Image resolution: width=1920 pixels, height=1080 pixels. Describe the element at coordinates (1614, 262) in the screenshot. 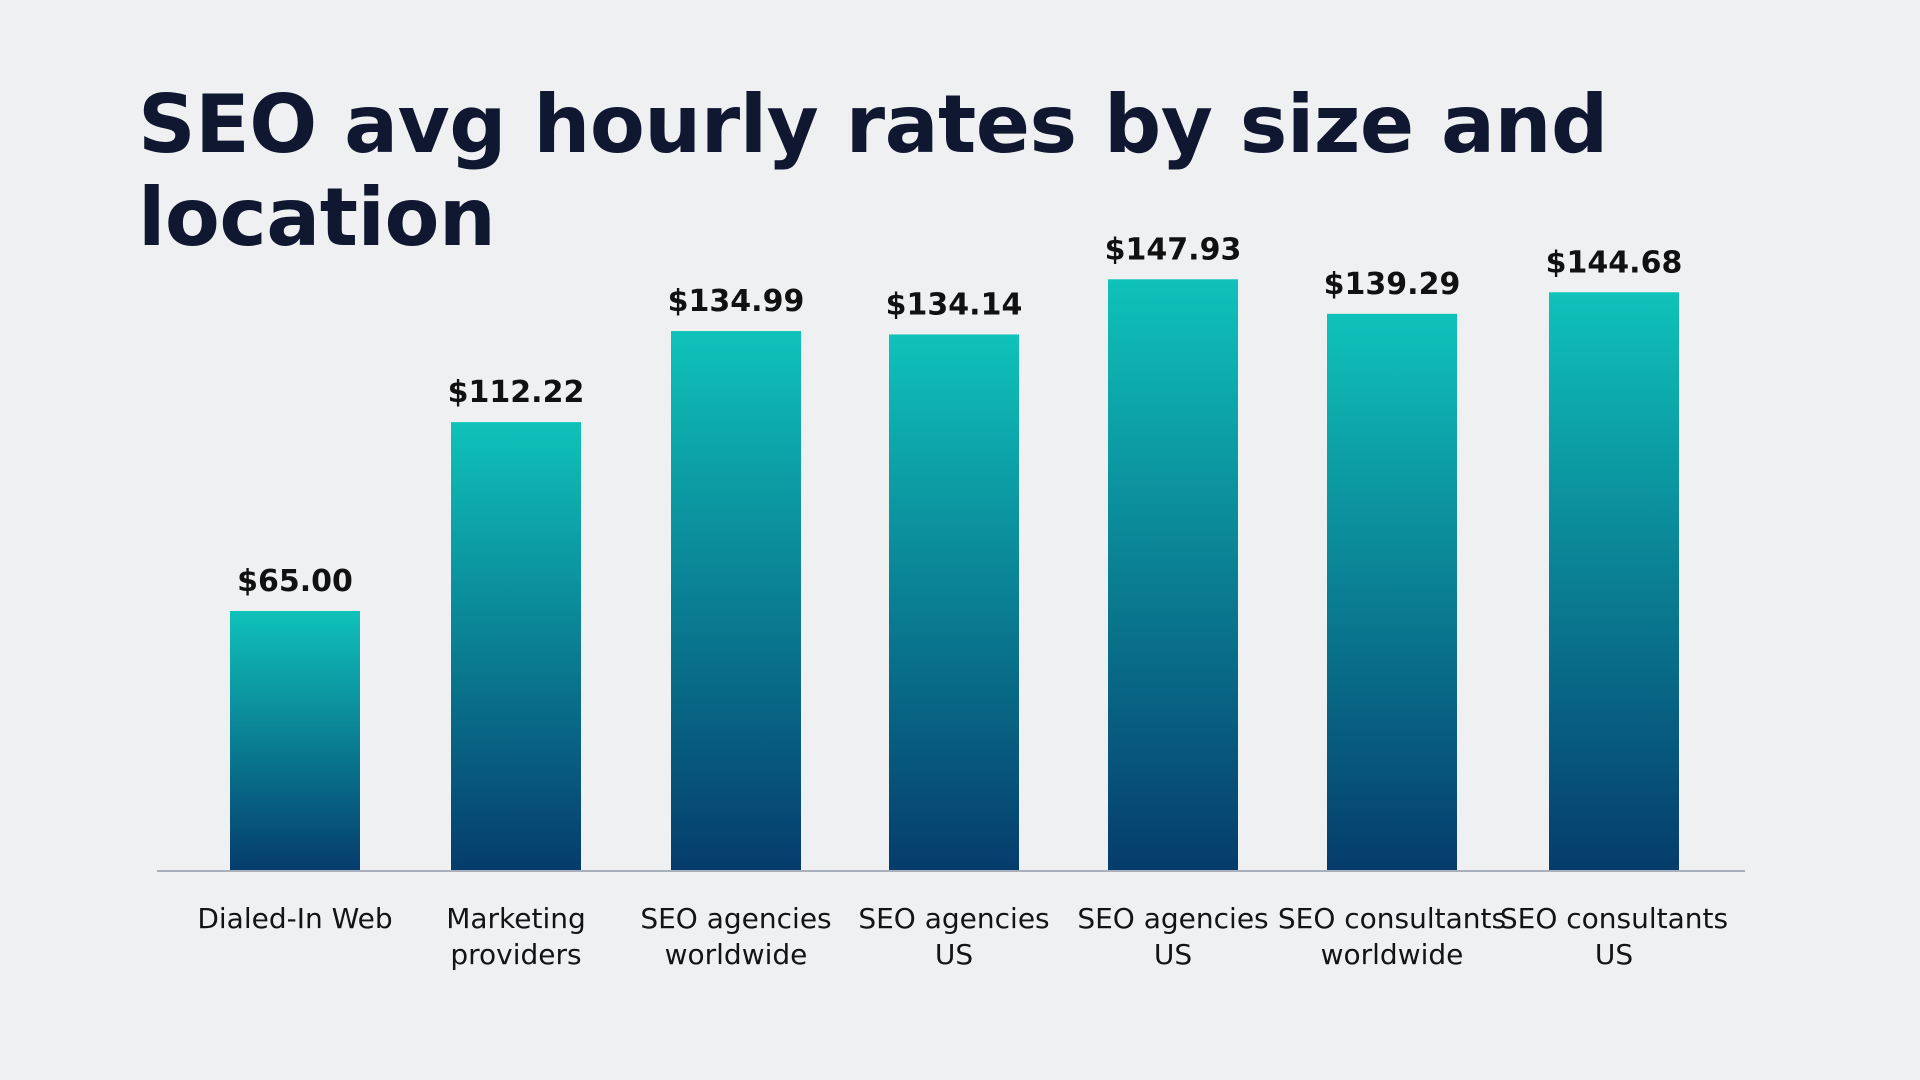

I see `data-label: $144.68` at that location.